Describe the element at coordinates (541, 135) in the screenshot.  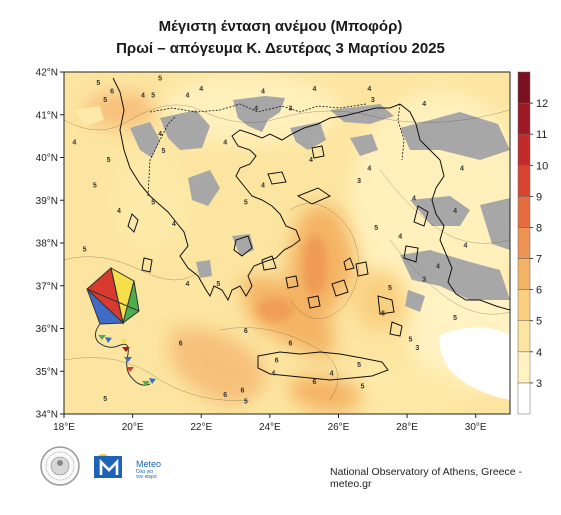
I see `colorbar-label: 11` at that location.